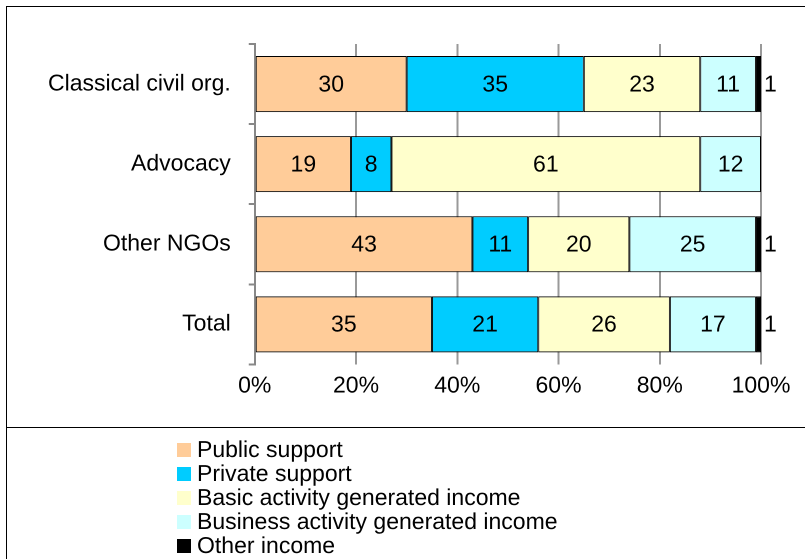 The width and height of the screenshot is (805, 559). I want to click on y-tick-label: Classical civil org., so click(139, 82).